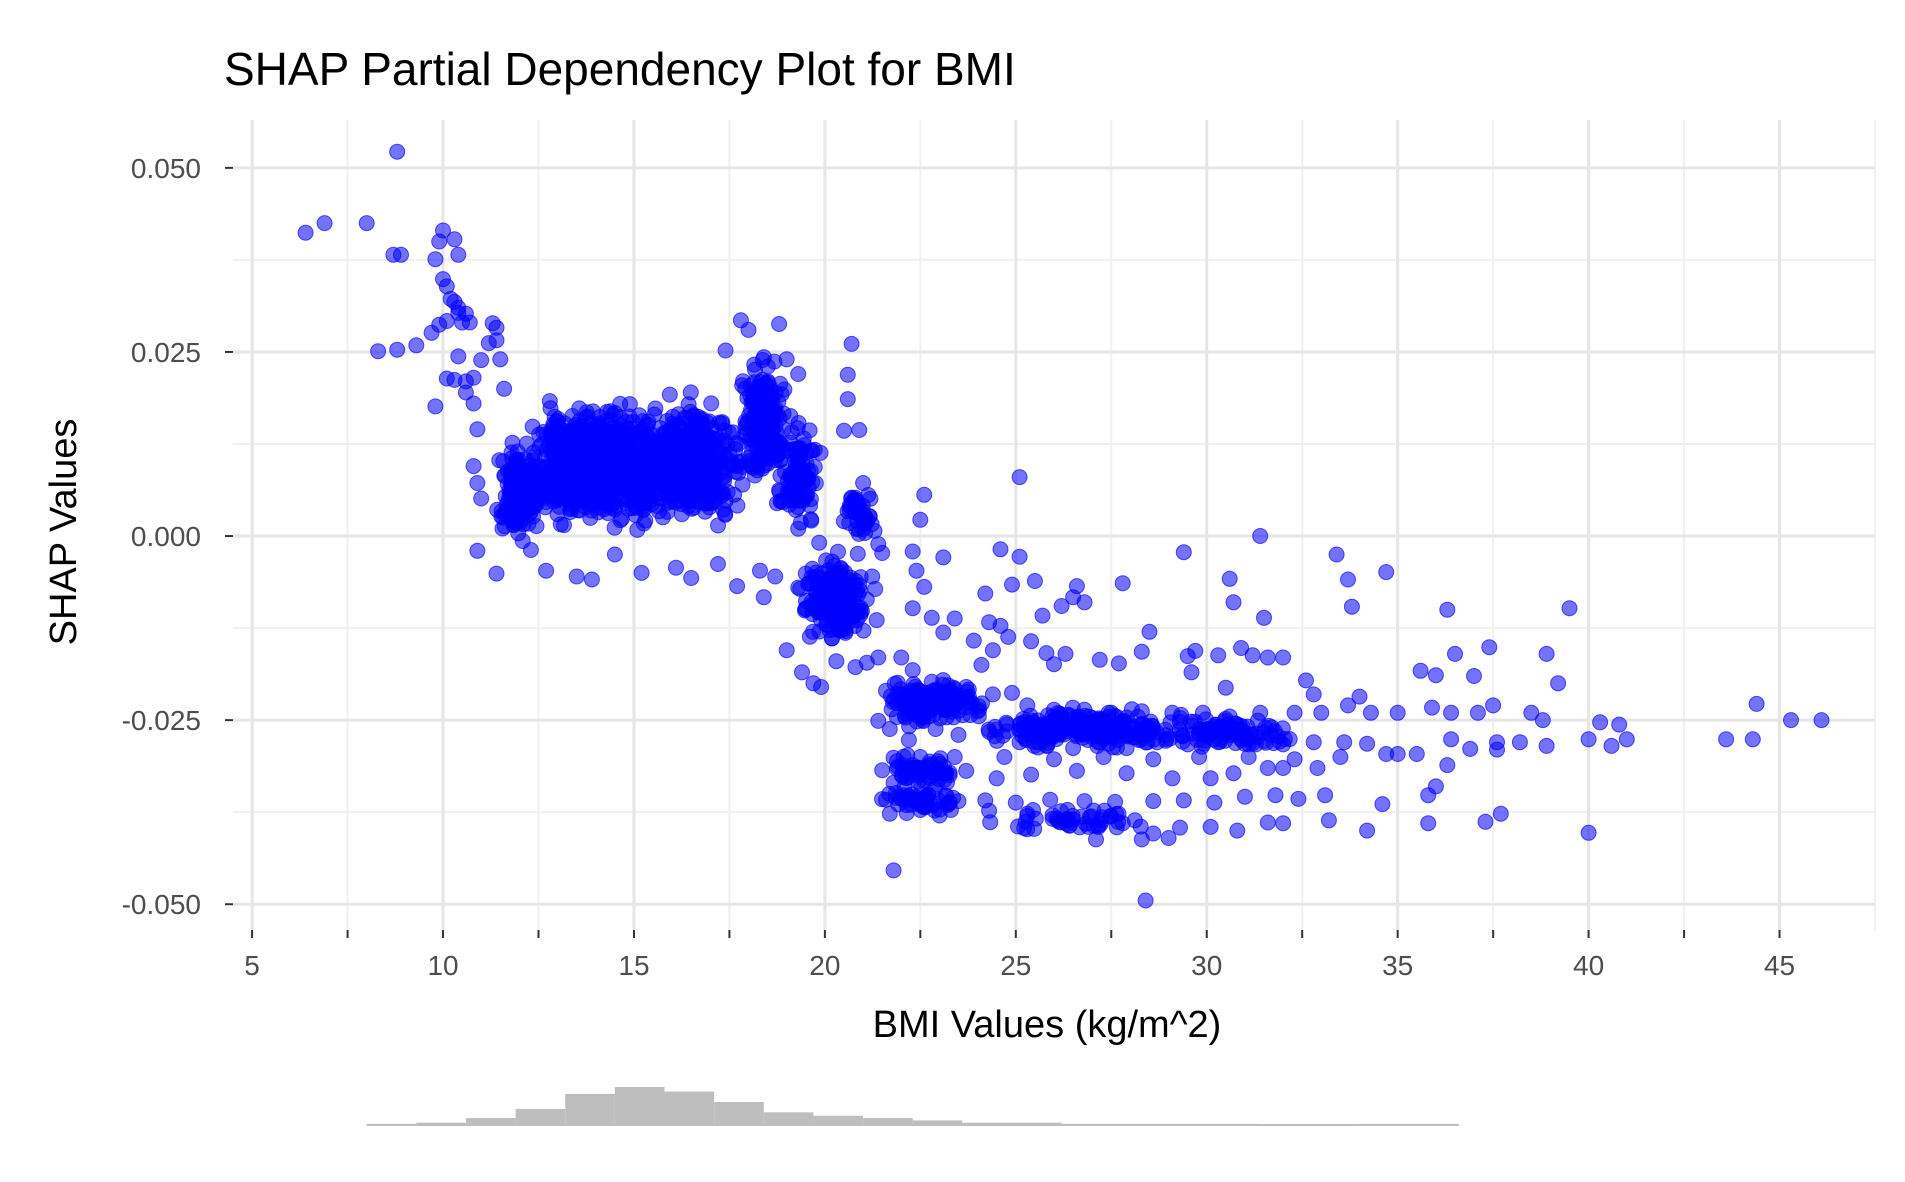 Image resolution: width=1905 pixels, height=1182 pixels. Describe the element at coordinates (633, 965) in the screenshot. I see `x-tick-label: 15` at that location.